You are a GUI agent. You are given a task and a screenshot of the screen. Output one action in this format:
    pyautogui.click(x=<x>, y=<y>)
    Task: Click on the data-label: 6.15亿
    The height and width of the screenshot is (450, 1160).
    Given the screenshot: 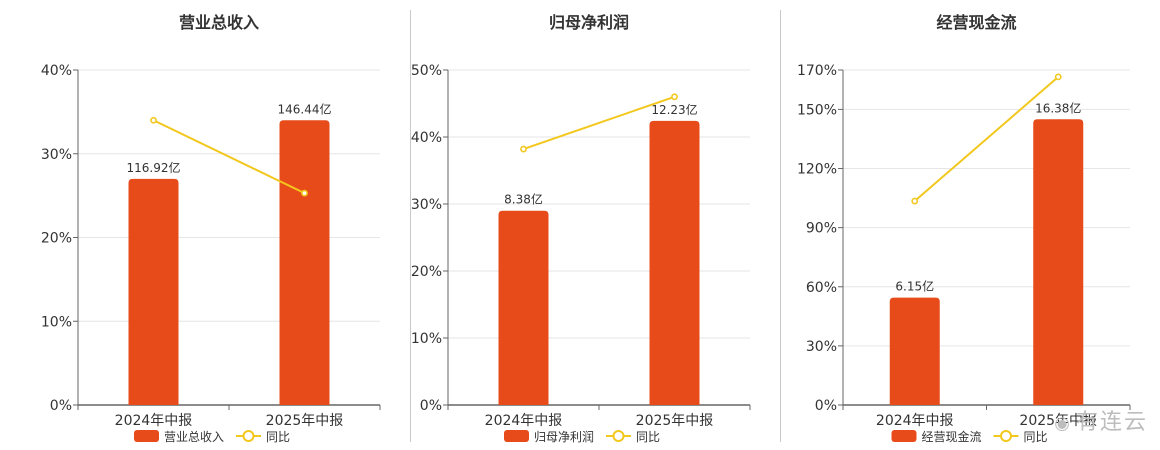 What is the action you would take?
    pyautogui.click(x=914, y=286)
    